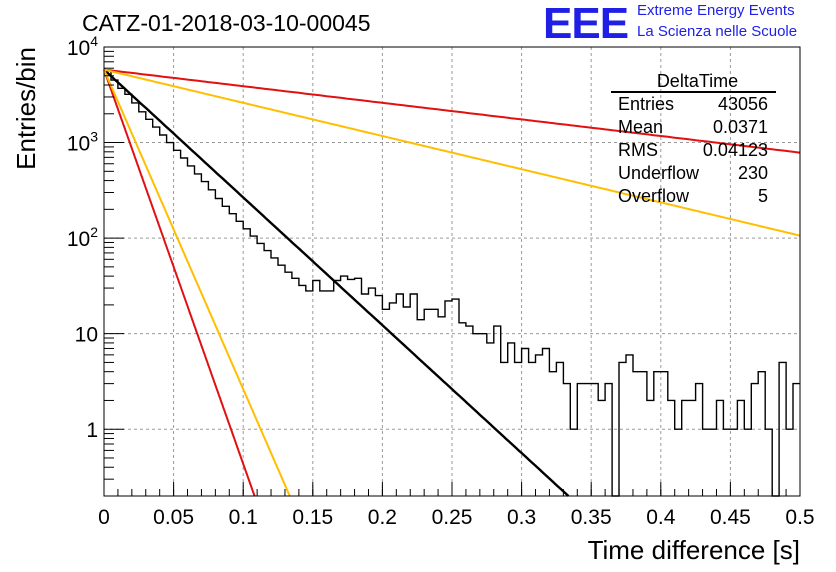 Image resolution: width=836 pixels, height=572 pixels. I want to click on x-tick-label: 0.3, so click(521, 517).